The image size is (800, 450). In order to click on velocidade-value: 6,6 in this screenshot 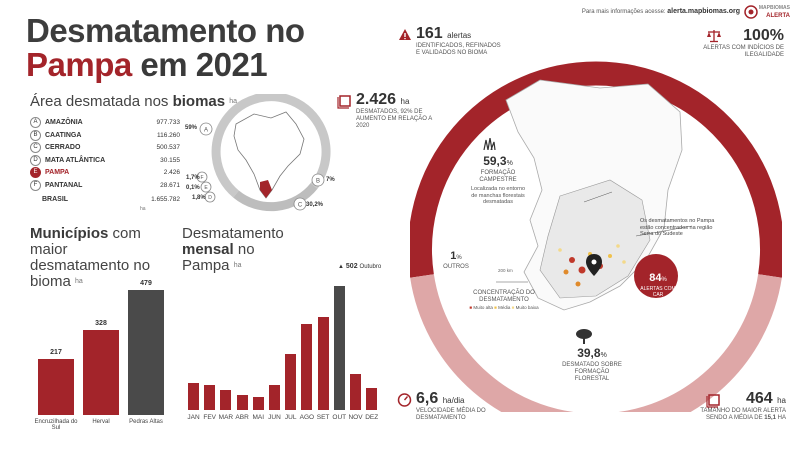, I will do `click(427, 398)`.